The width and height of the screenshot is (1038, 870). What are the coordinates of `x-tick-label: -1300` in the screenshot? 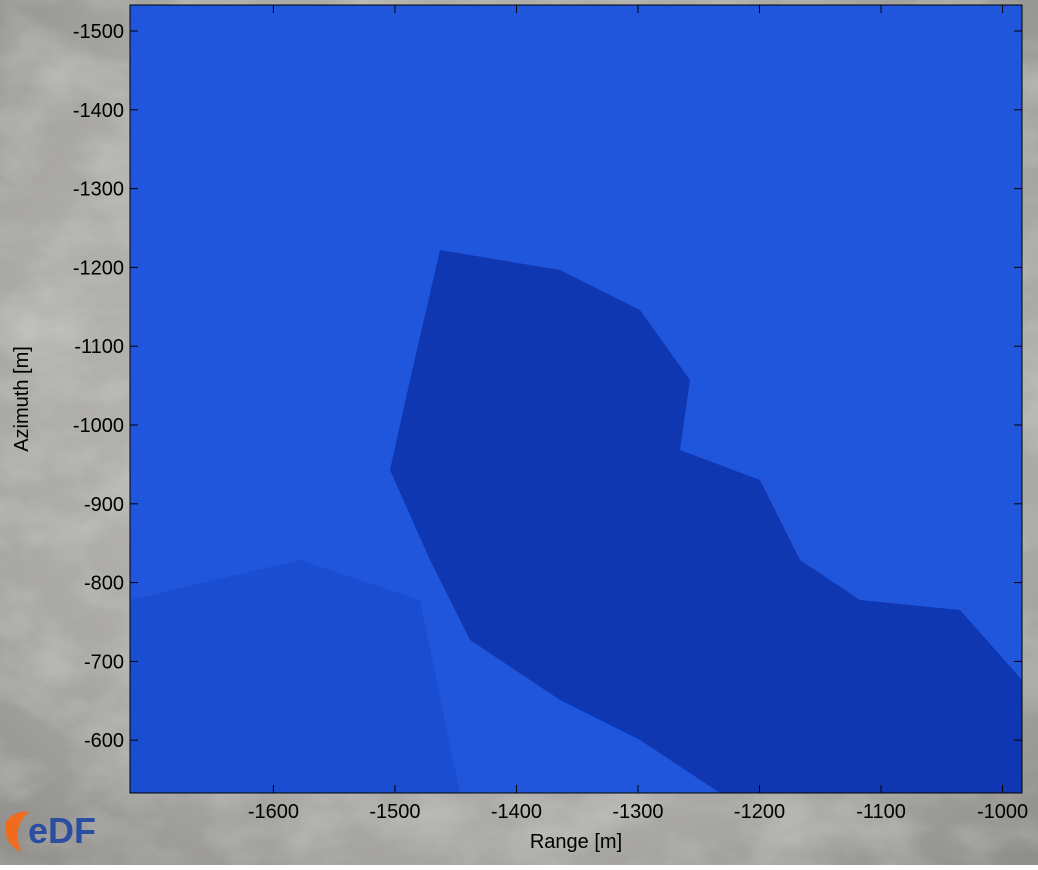 It's located at (637, 812).